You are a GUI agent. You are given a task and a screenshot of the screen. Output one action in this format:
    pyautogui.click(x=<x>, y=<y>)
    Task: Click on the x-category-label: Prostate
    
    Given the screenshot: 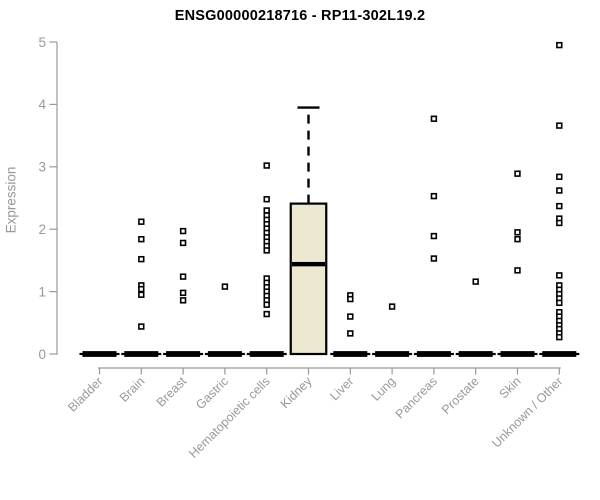 What is the action you would take?
    pyautogui.click(x=460, y=395)
    